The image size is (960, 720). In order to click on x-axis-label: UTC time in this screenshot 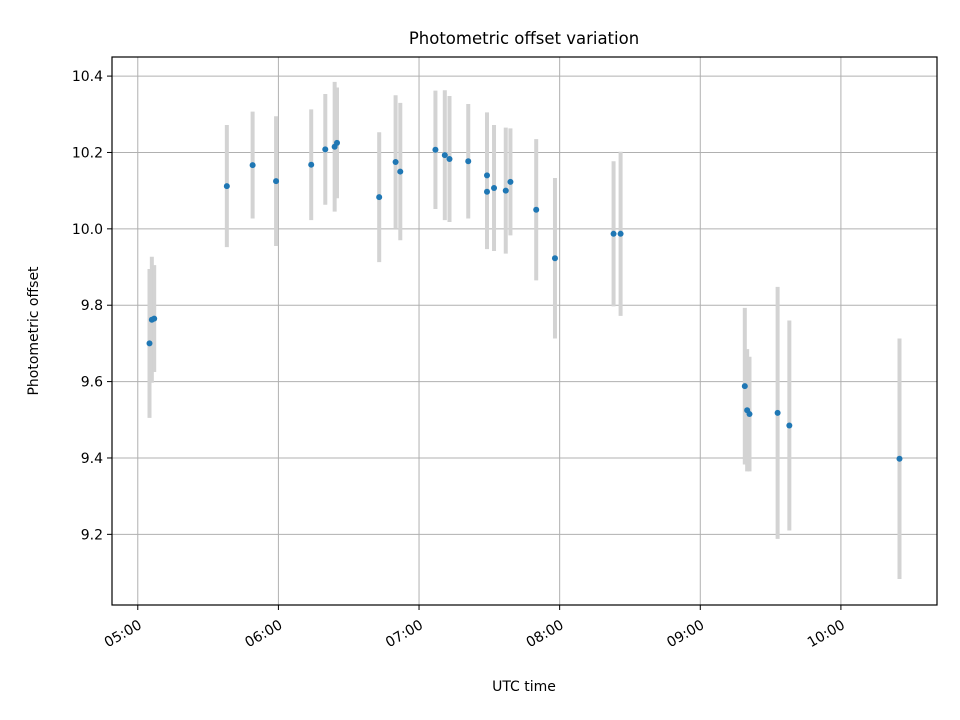, I will do `click(524, 687)`.